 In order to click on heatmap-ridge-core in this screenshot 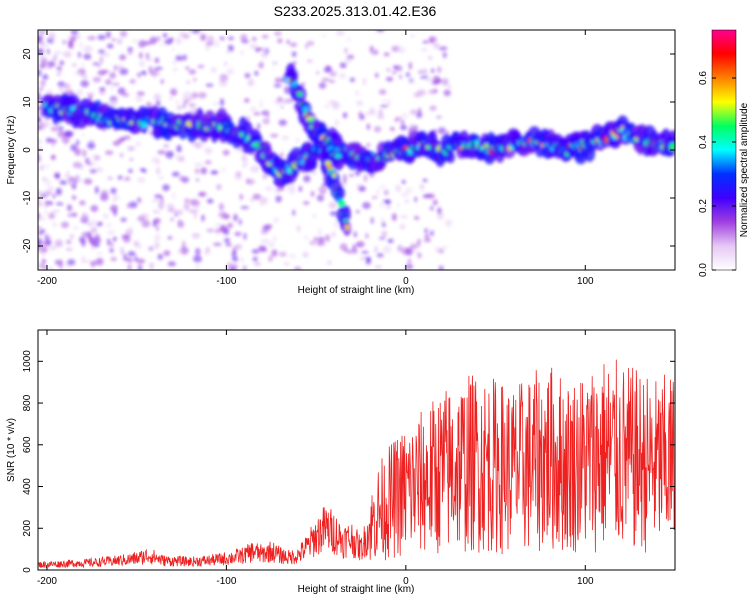, I will do `click(336, 150)`.